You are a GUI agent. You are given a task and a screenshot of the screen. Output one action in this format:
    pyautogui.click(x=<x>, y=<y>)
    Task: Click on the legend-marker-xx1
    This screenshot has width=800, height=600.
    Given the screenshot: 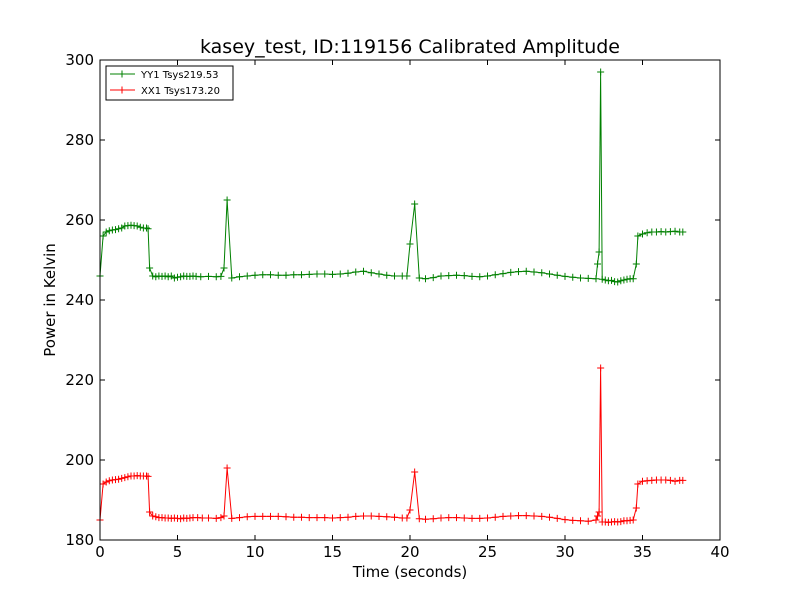 What is the action you would take?
    pyautogui.click(x=122, y=90)
    